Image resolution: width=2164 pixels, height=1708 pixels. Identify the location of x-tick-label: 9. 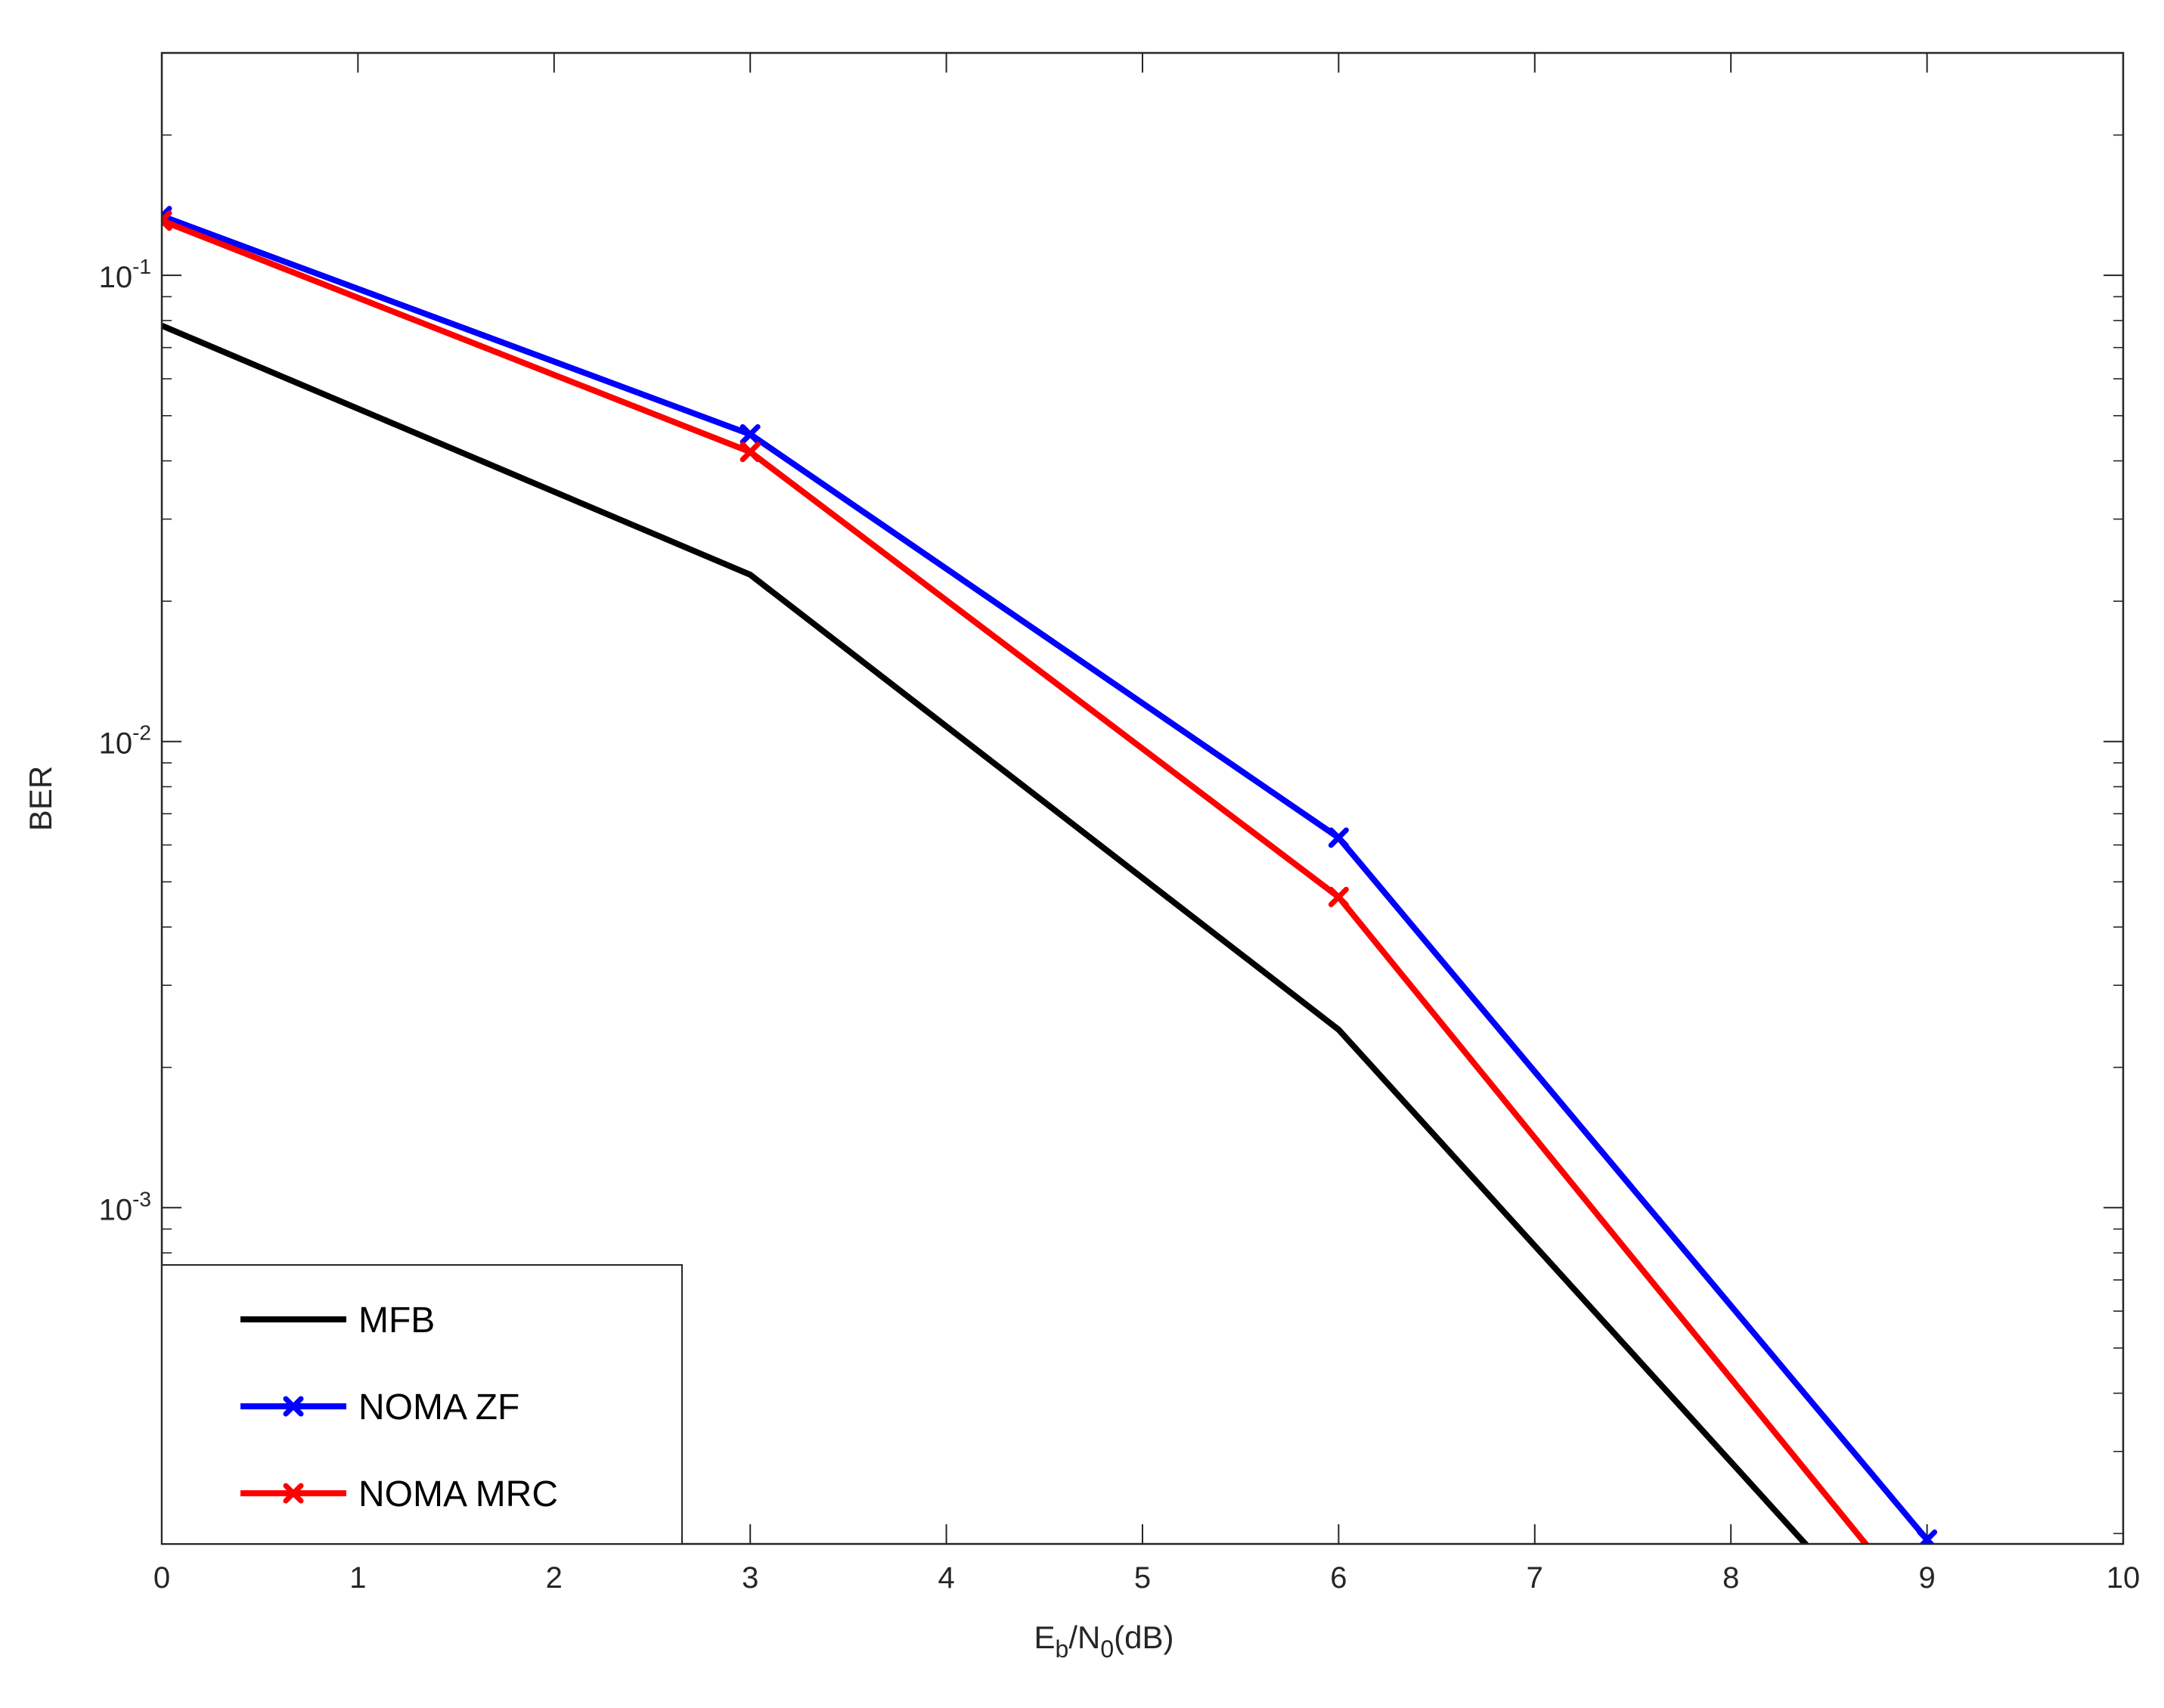
(1926, 1578).